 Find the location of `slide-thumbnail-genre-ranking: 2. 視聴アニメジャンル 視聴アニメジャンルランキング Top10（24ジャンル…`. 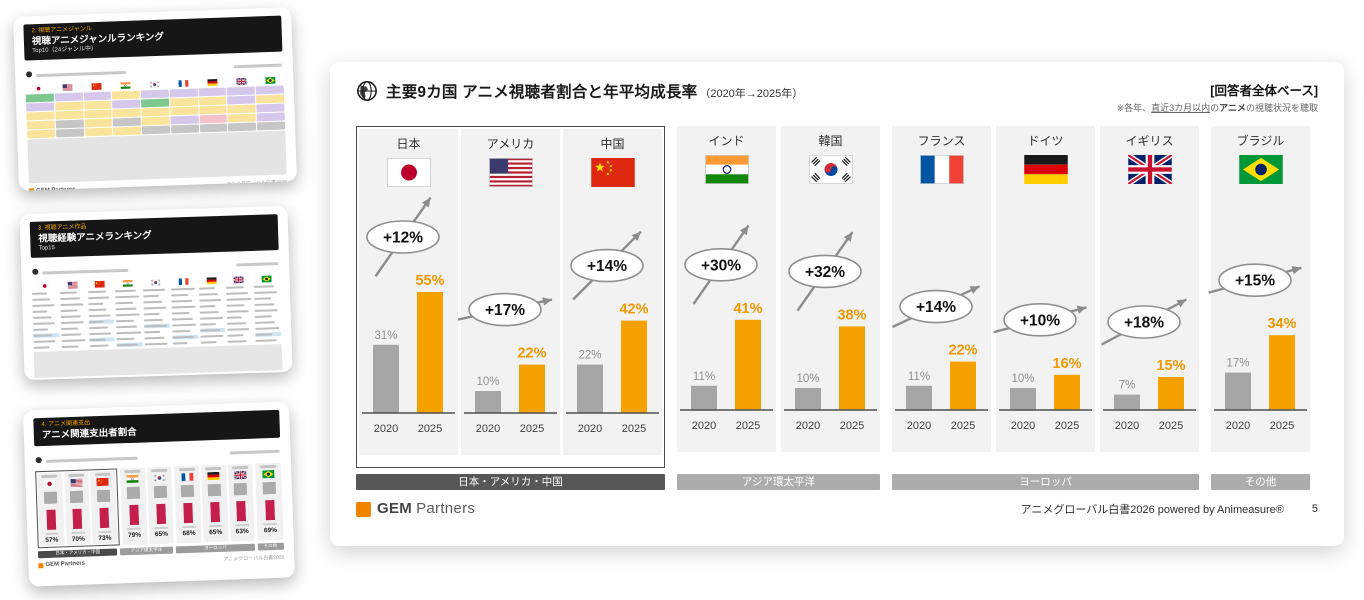

slide-thumbnail-genre-ranking: 2. 視聴アニメジャンル 視聴アニメジャンルランキング Top10（24ジャンル… is located at coordinates (155, 99).